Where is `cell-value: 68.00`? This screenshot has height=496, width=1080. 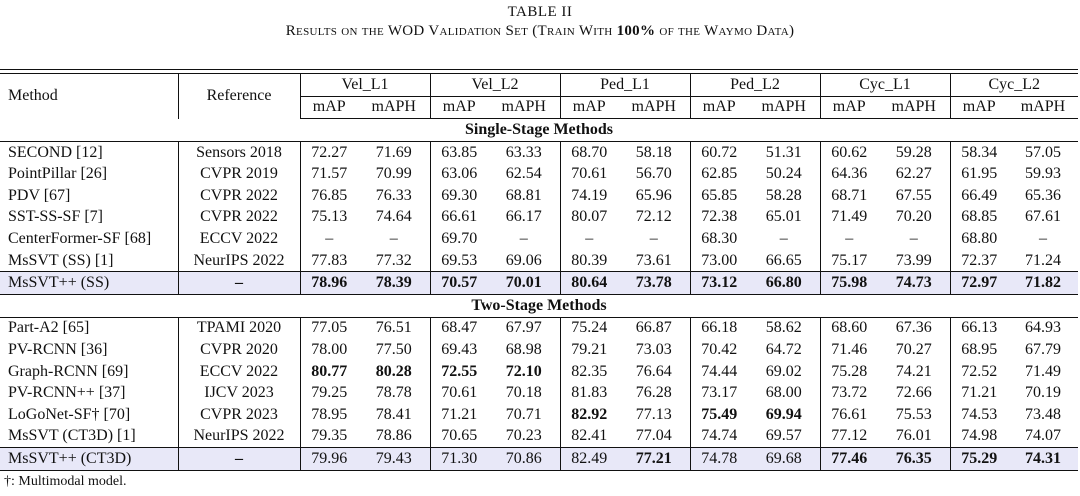
cell-value: 68.00 is located at coordinates (784, 393).